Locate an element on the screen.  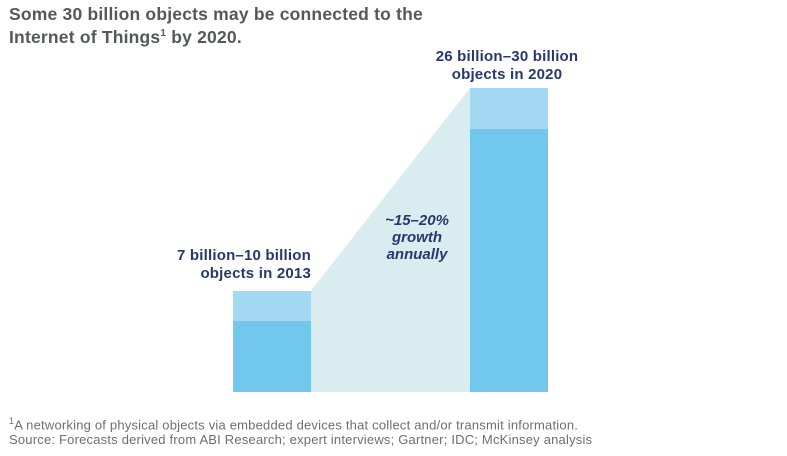
growth-annotation: ~15–20% growth annually is located at coordinates (417, 237).